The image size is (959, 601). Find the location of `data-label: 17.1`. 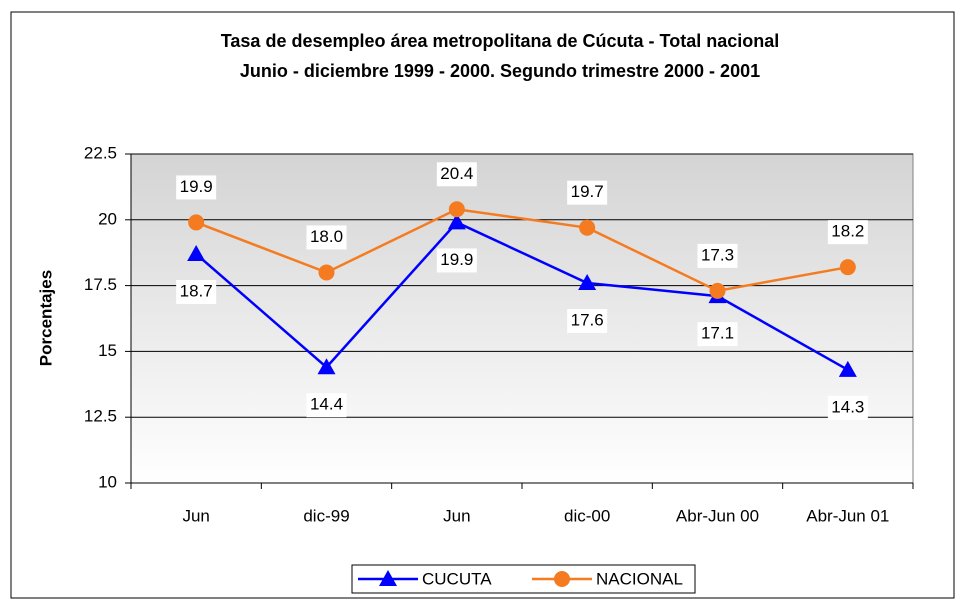

data-label: 17.1 is located at coordinates (717, 333).